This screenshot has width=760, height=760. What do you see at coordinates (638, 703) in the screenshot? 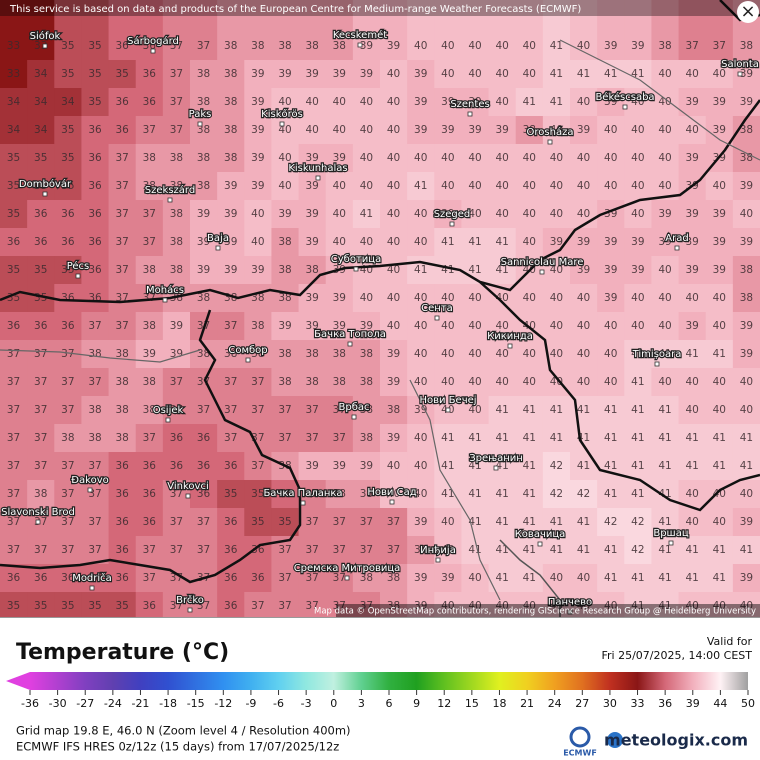
I see `colorbar-label: 33` at bounding box center [638, 703].